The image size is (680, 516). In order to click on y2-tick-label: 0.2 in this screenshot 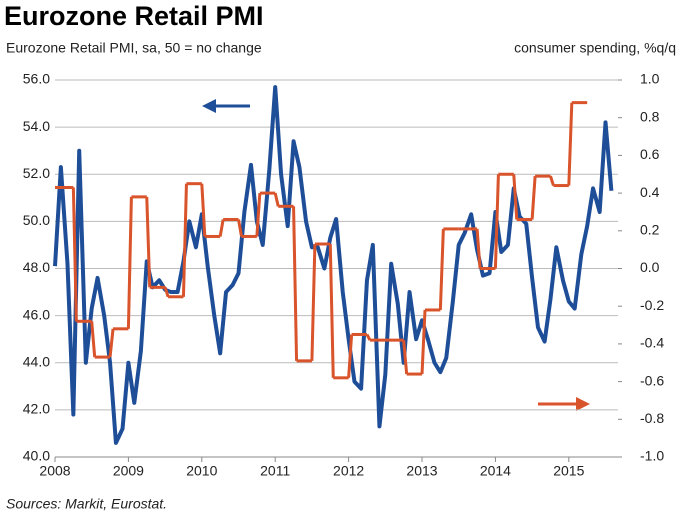, I will do `click(650, 230)`.